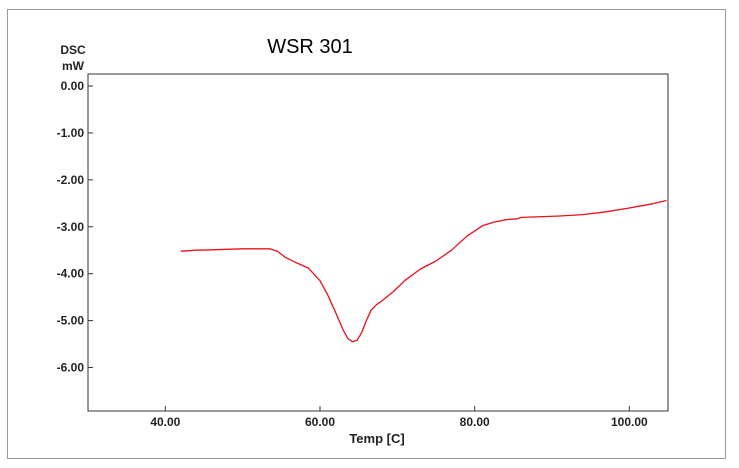  Describe the element at coordinates (320, 422) in the screenshot. I see `x-tick-label: 60.00` at that location.